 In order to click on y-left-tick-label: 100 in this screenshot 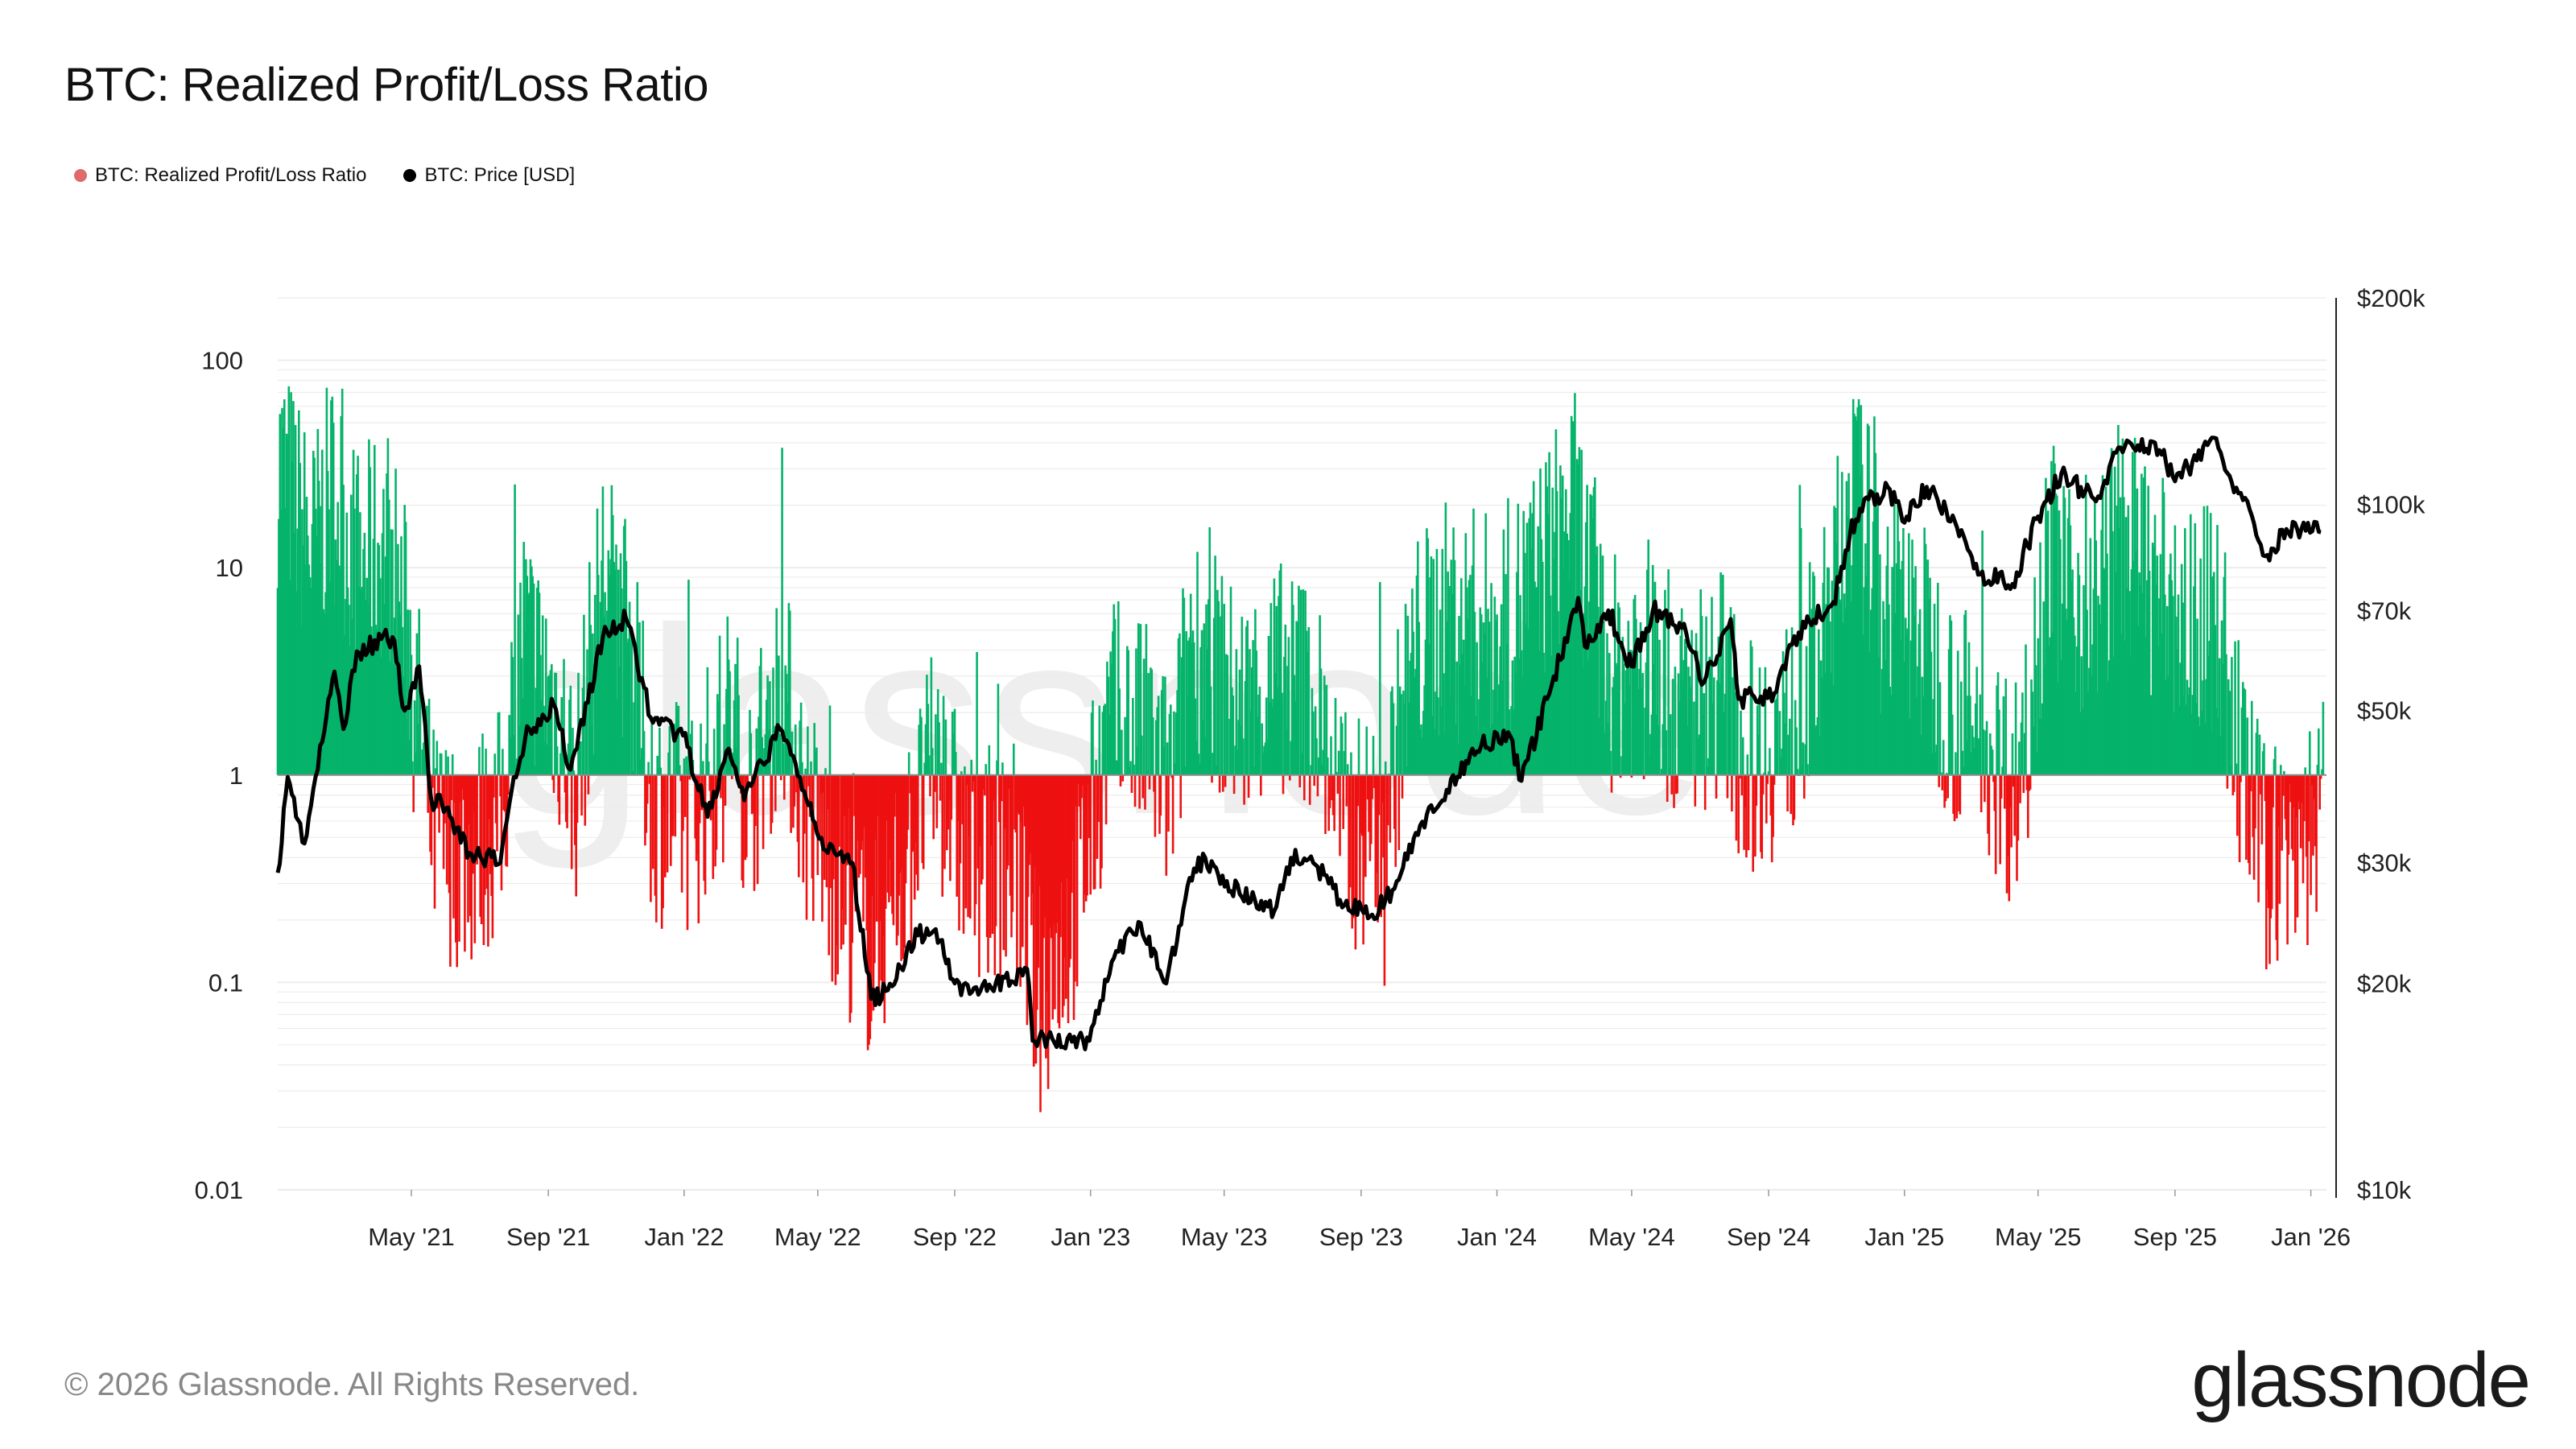, I will do `click(222, 361)`.